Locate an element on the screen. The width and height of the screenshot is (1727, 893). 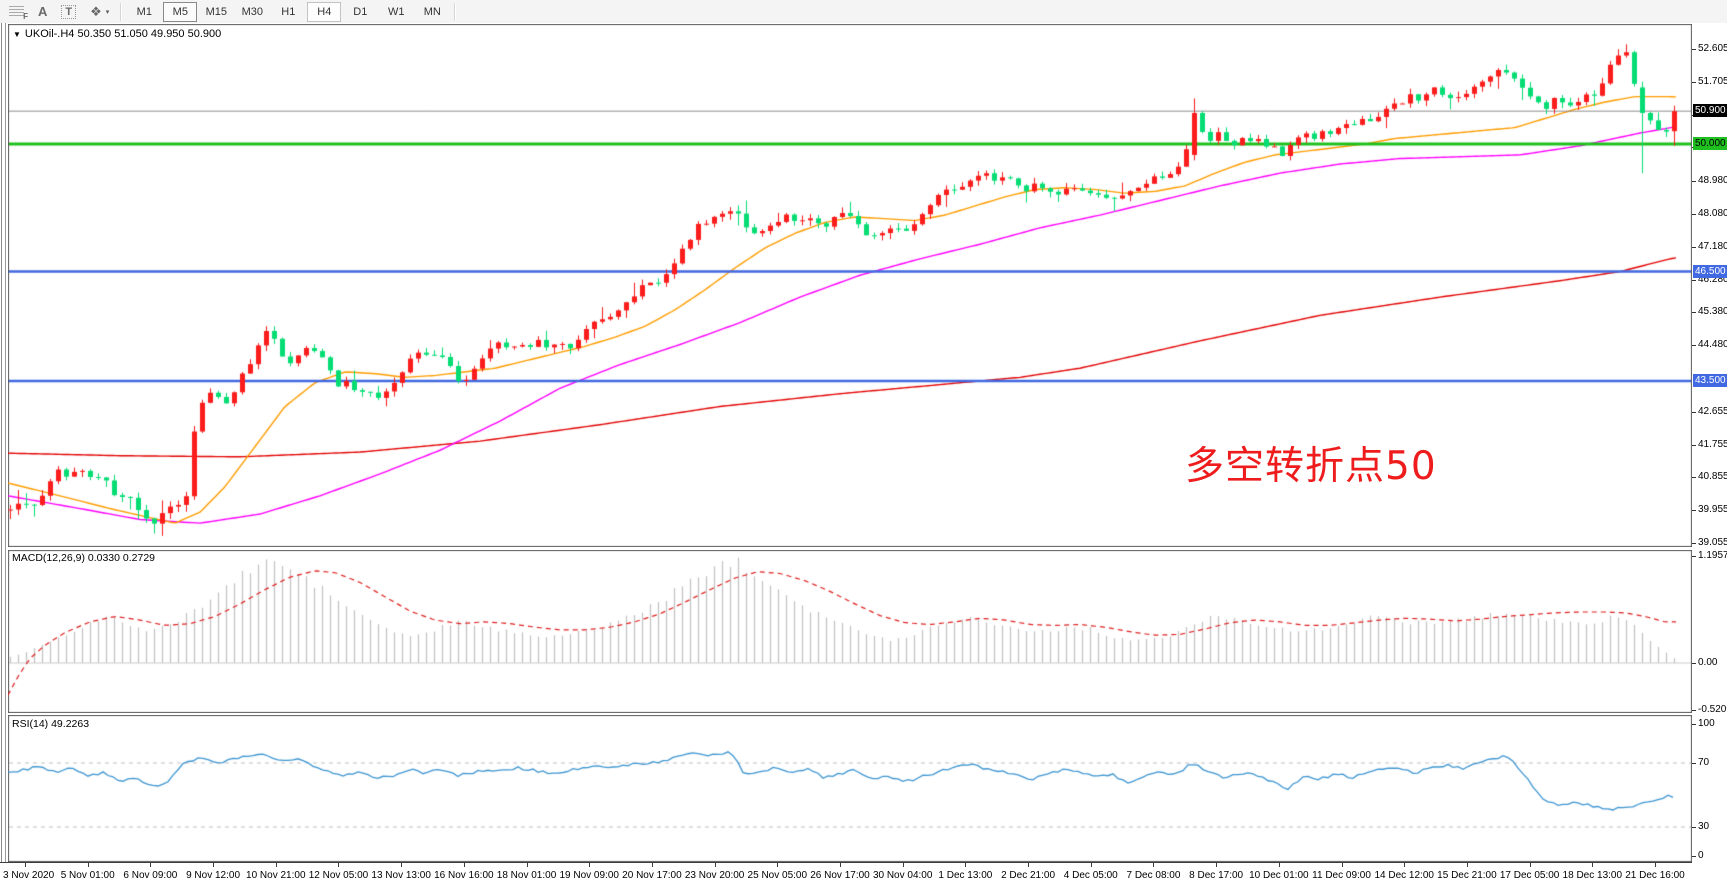
time-axis-label: 7 Dec 08:00 is located at coordinates (1153, 875).